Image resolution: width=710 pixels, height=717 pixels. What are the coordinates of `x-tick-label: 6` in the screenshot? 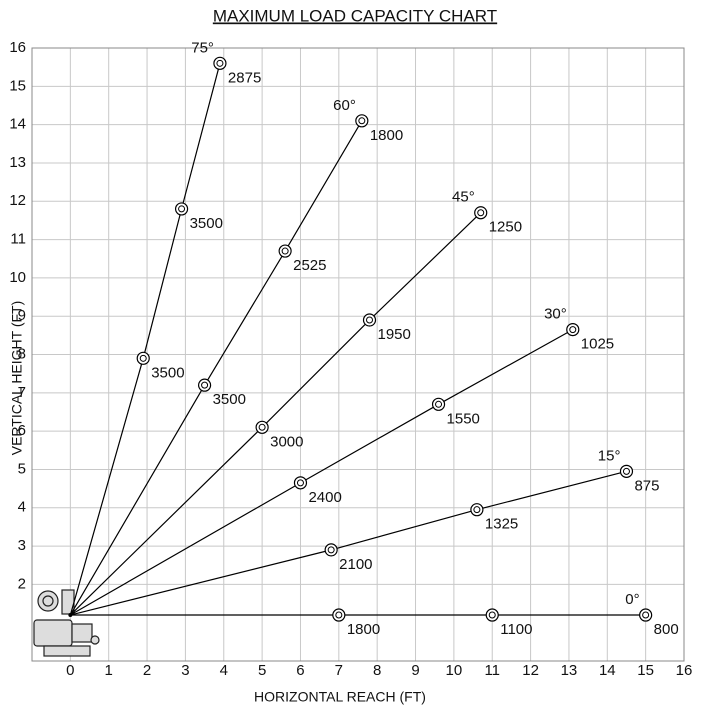 It's located at (300, 670).